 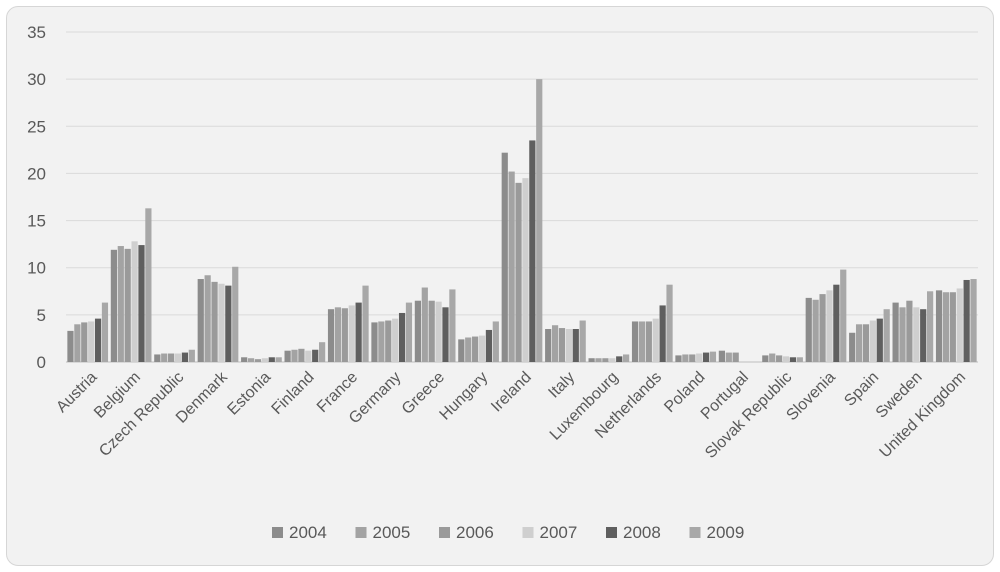 I want to click on y-tick-label: 35, so click(x=36, y=32).